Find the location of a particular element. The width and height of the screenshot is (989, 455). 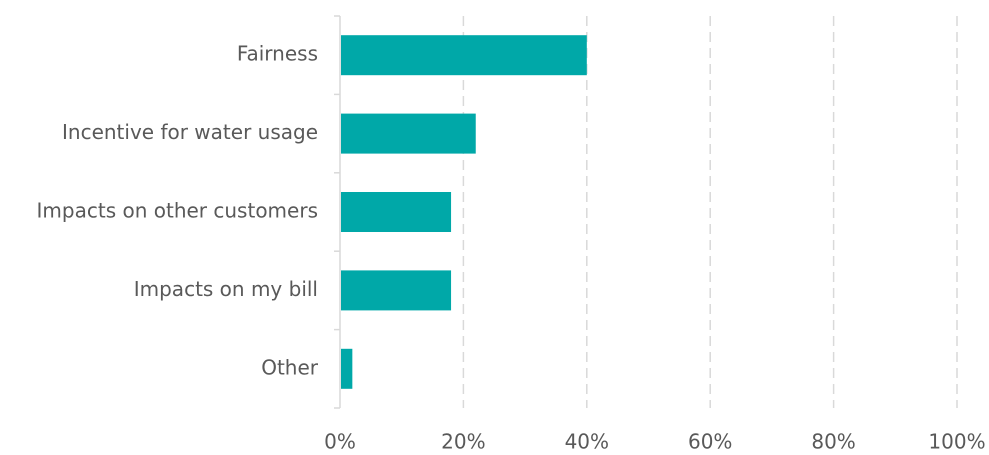

category-label: Incentive for water usage is located at coordinates (190, 132).